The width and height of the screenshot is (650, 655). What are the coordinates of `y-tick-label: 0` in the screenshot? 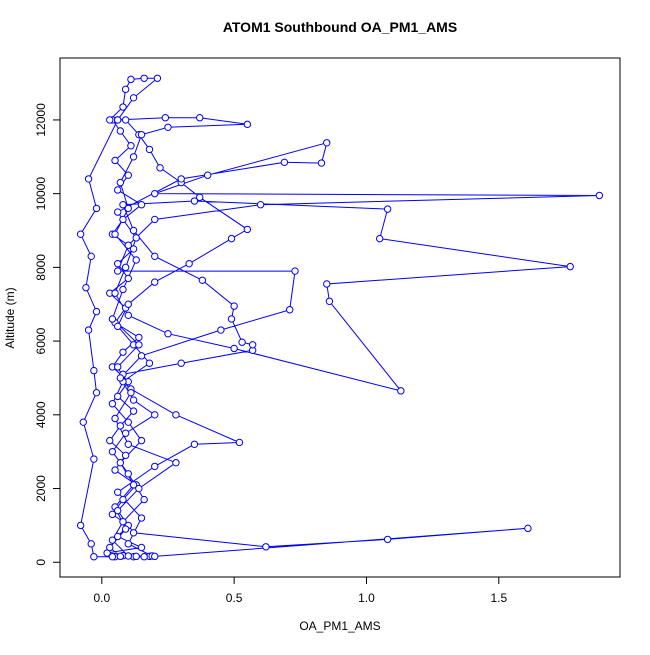 It's located at (41, 562).